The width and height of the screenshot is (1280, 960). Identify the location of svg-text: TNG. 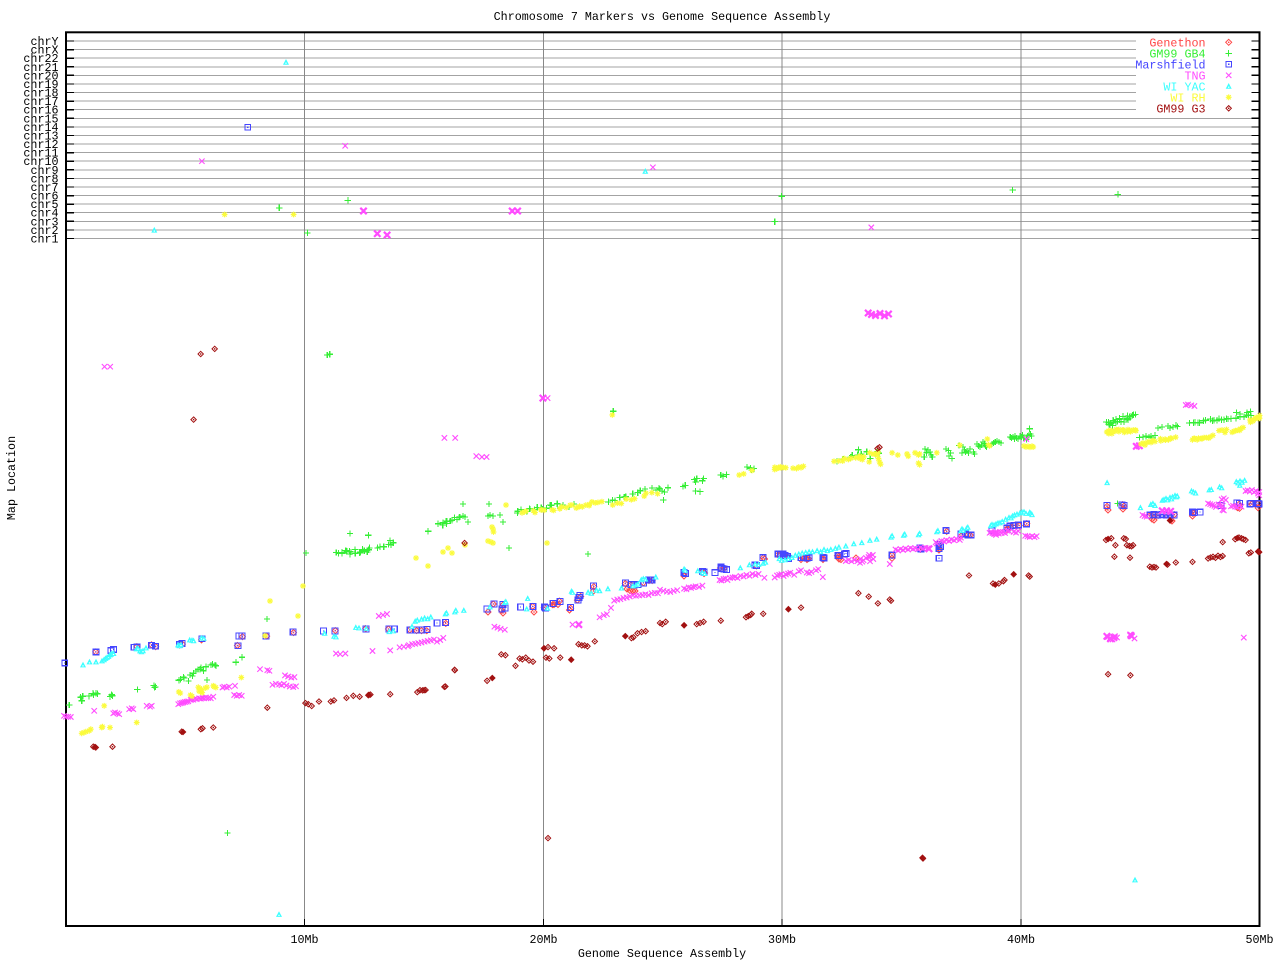
(1194, 76).